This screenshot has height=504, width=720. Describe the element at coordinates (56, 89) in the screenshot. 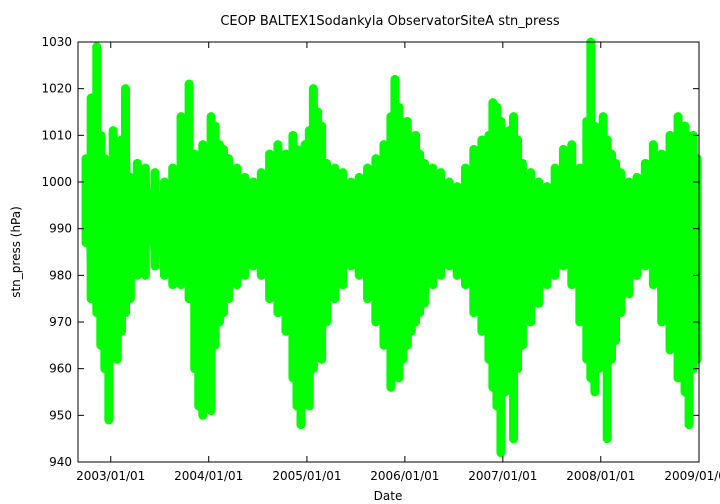

I see `y-tick-label: 1020` at that location.